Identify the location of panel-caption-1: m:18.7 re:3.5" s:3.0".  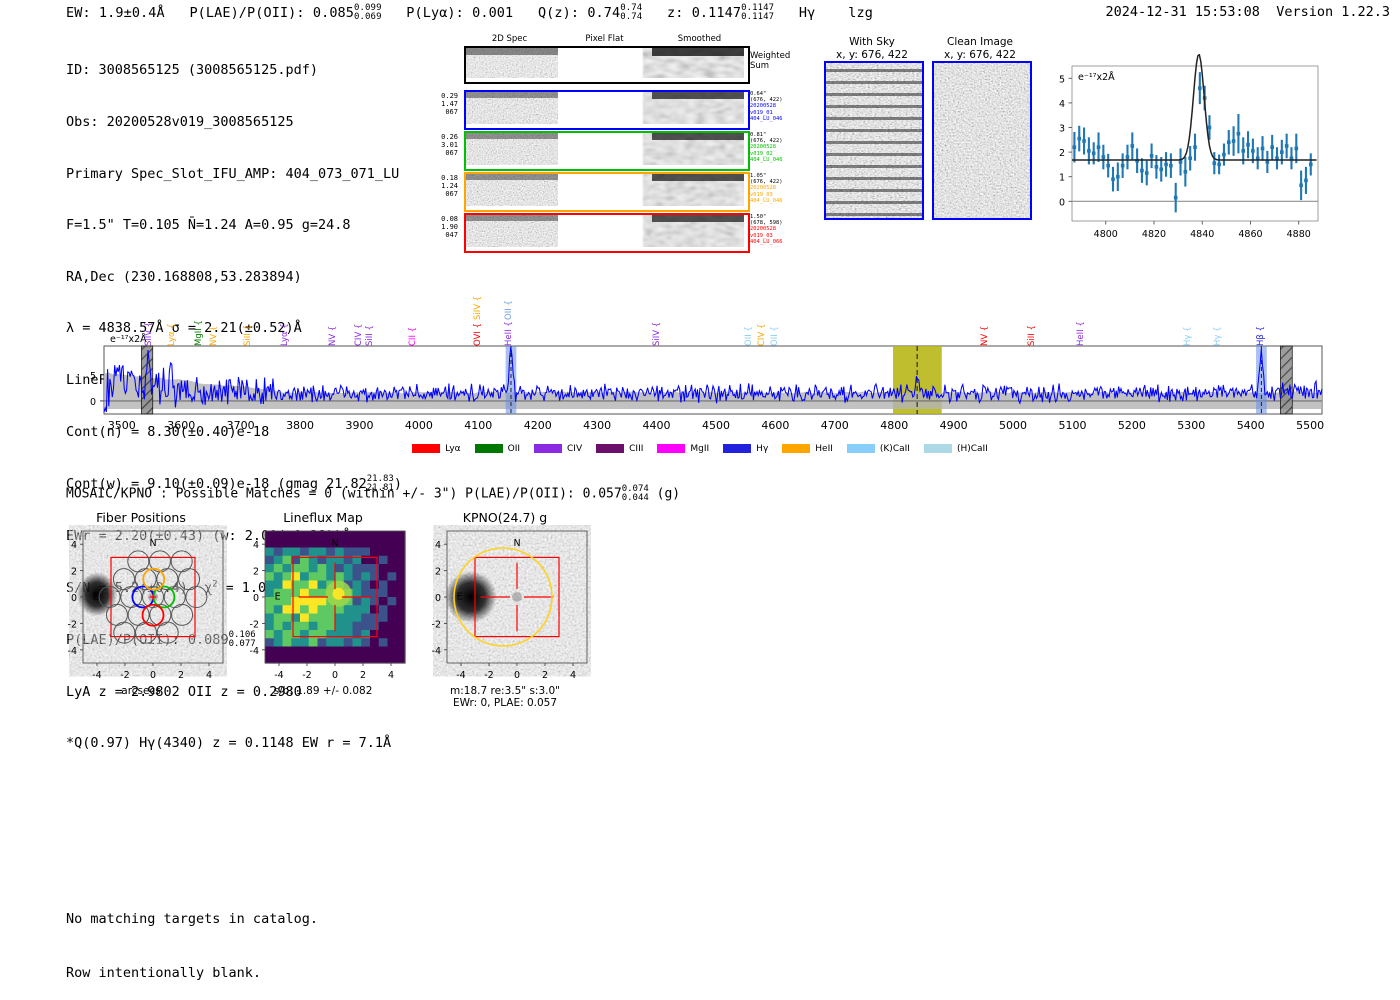
(505, 691).